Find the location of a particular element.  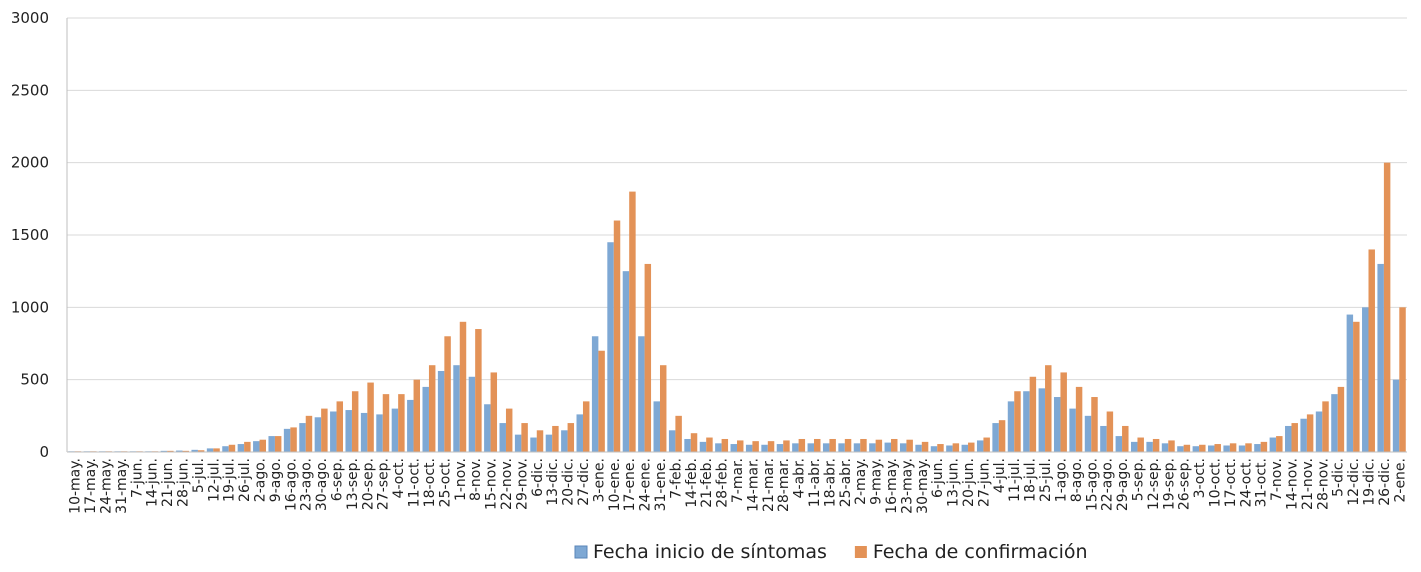

y-tick-label: 2500 is located at coordinates (30, 90).